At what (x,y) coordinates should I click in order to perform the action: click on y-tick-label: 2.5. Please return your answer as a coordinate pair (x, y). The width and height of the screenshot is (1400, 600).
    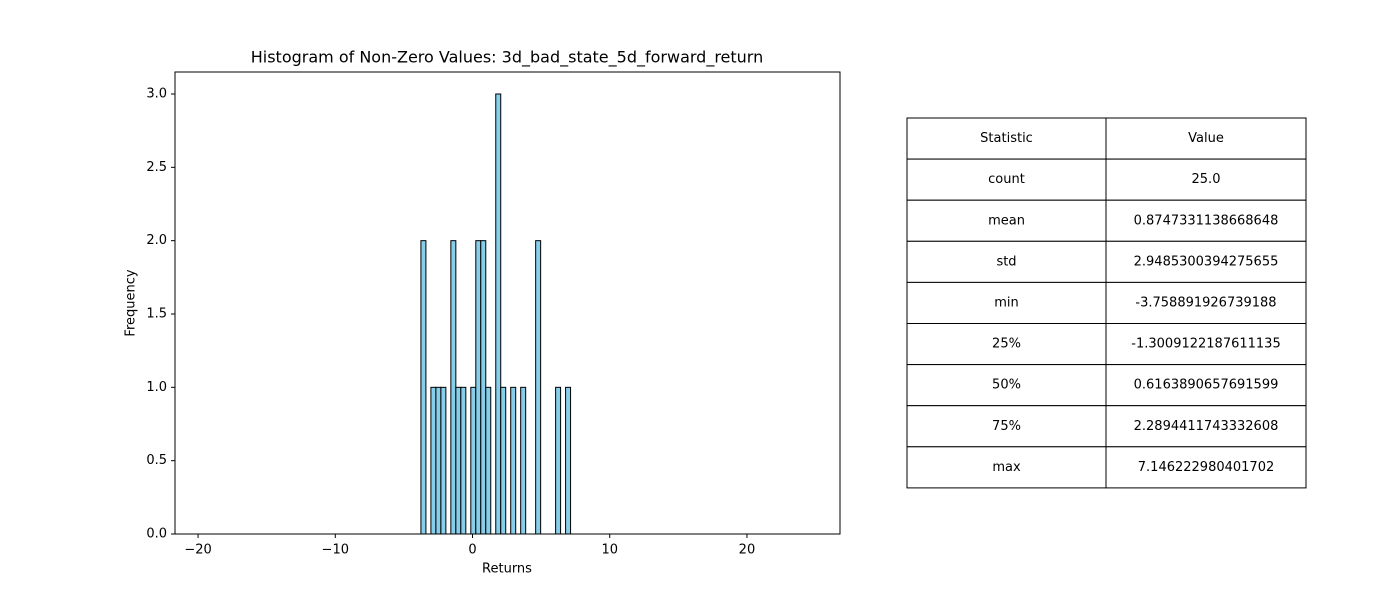
    Looking at the image, I should click on (156, 167).